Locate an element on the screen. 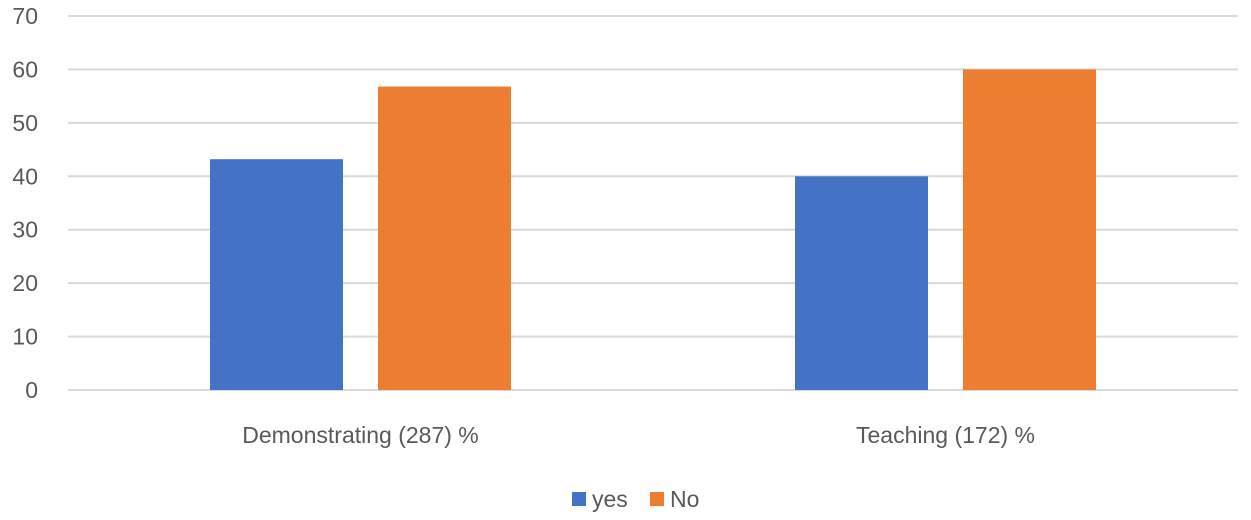 Image resolution: width=1251 pixels, height=520 pixels. x-category-label-1: Teaching (172) % is located at coordinates (945, 435).